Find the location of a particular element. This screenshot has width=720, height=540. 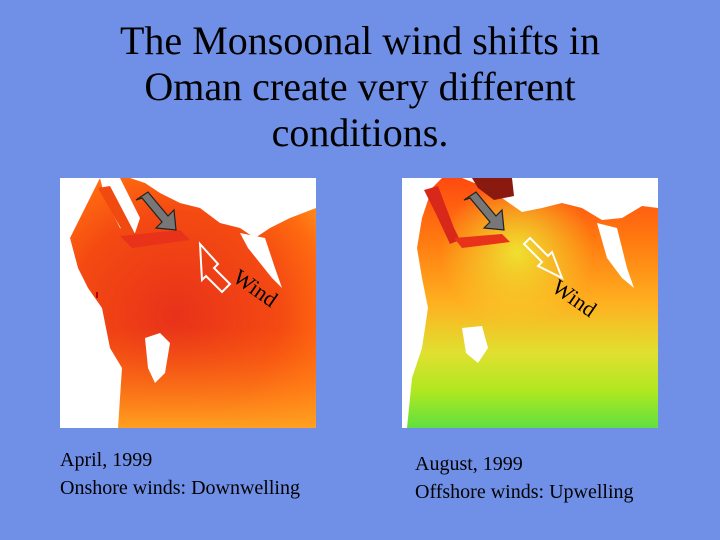

august-caption-date: August, 1999 is located at coordinates (469, 464).